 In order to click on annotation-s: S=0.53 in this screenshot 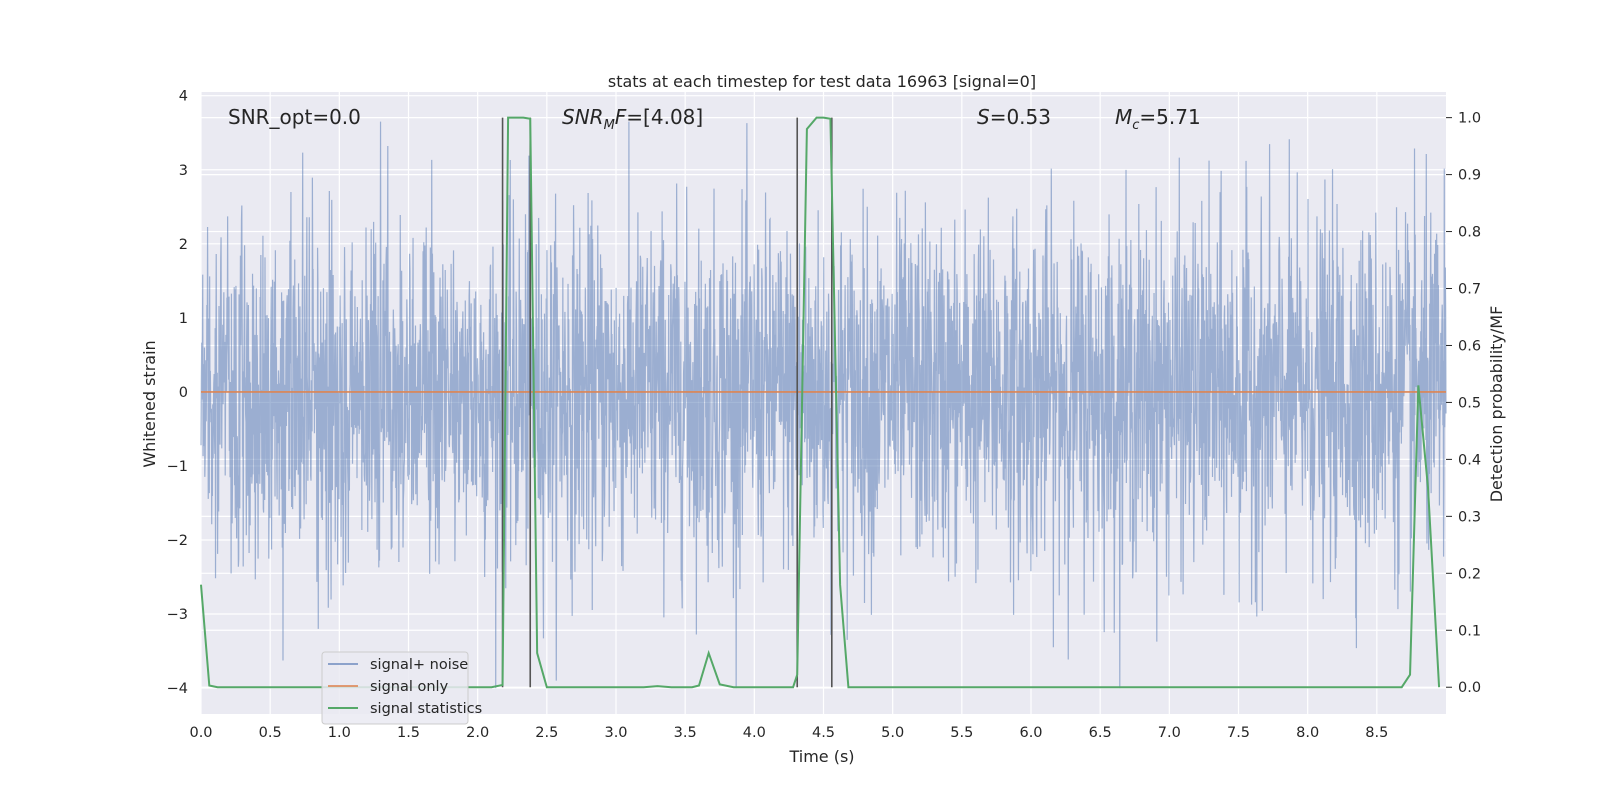, I will do `click(1014, 117)`.